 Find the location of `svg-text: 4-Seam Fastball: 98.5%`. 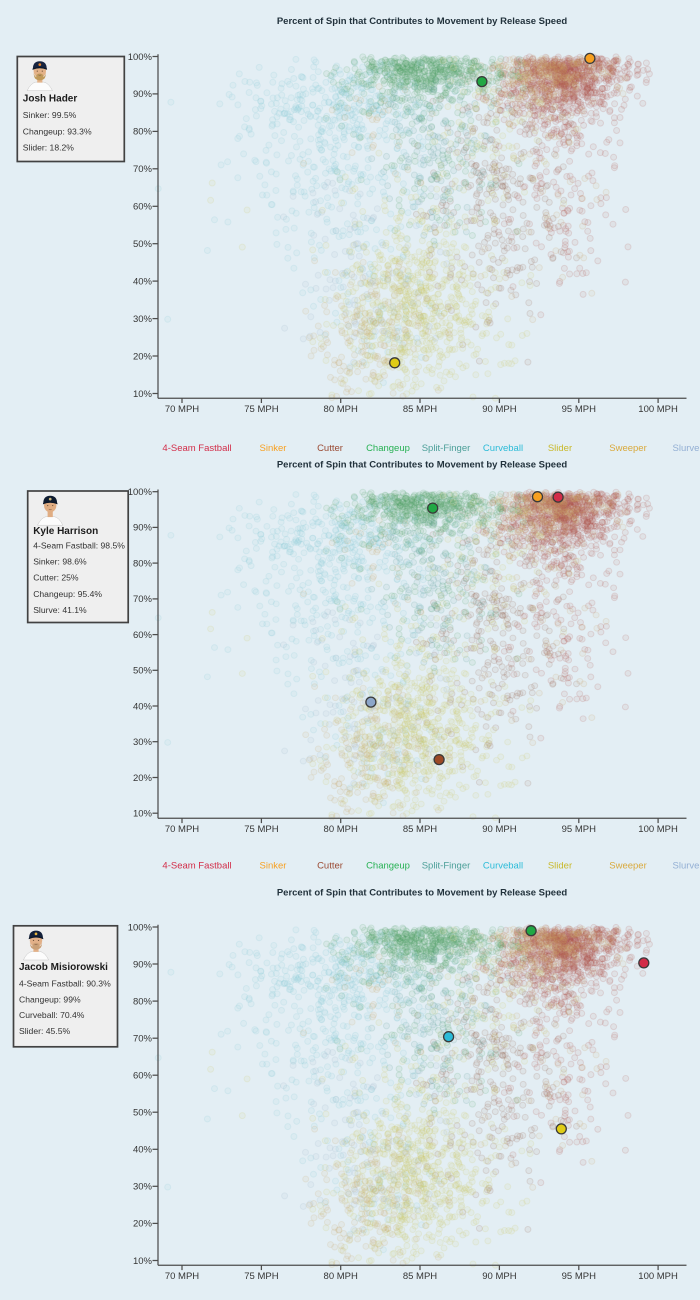

svg-text: 4-Seam Fastball: 98.5% is located at coordinates (79, 546).